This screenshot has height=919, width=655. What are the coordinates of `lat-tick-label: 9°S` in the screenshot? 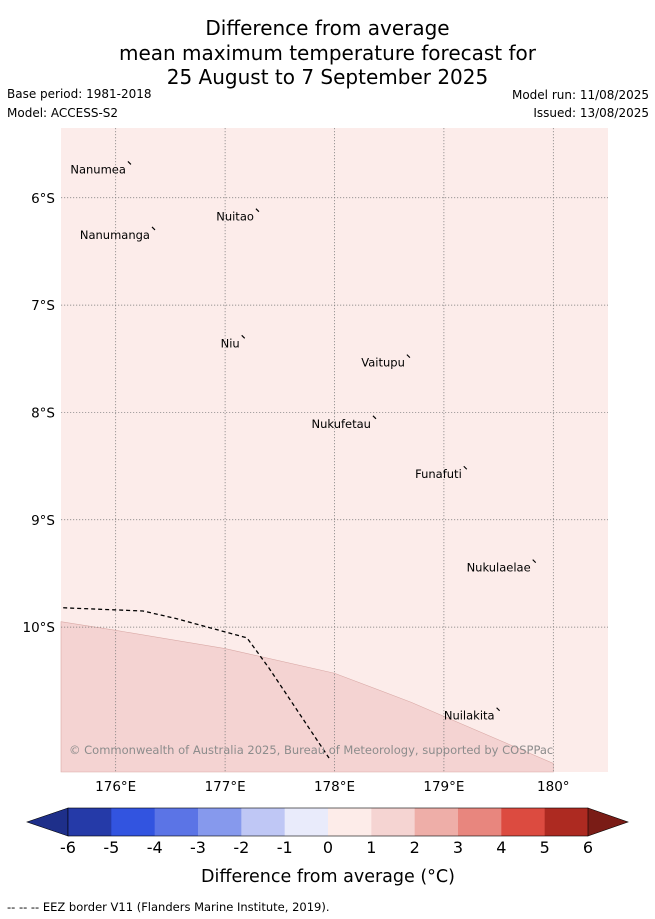 It's located at (43, 521).